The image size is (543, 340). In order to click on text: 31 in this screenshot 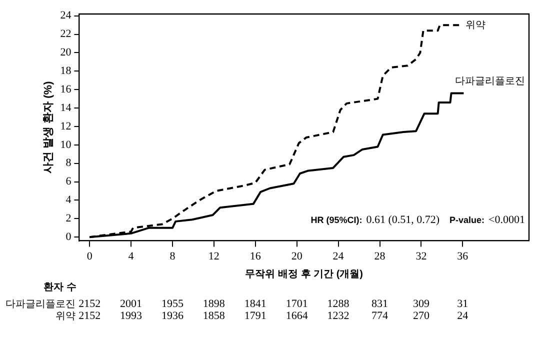, I will do `click(462, 304)`.